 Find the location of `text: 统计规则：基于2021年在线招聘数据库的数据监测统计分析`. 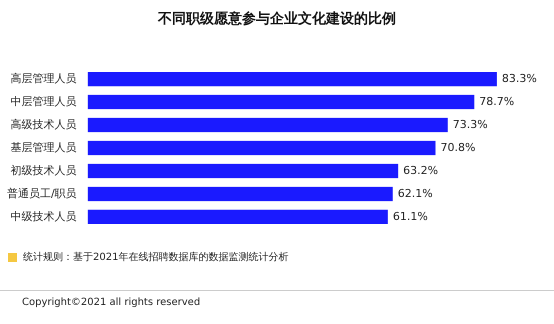

text: 统计规则：基于2021年在线招聘数据库的数据监测统计分析 is located at coordinates (155, 257).